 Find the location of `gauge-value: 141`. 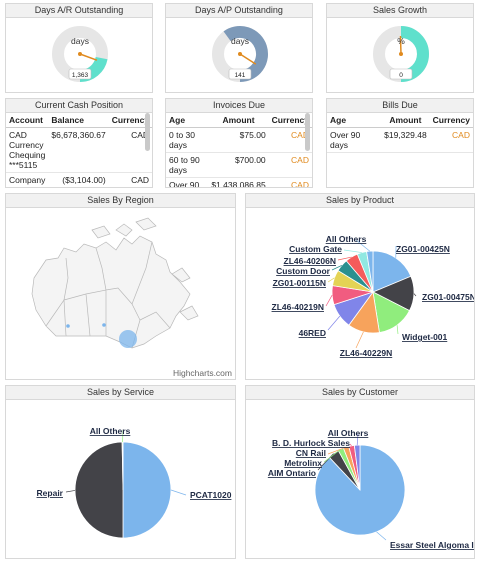

gauge-value: 141 is located at coordinates (240, 75).